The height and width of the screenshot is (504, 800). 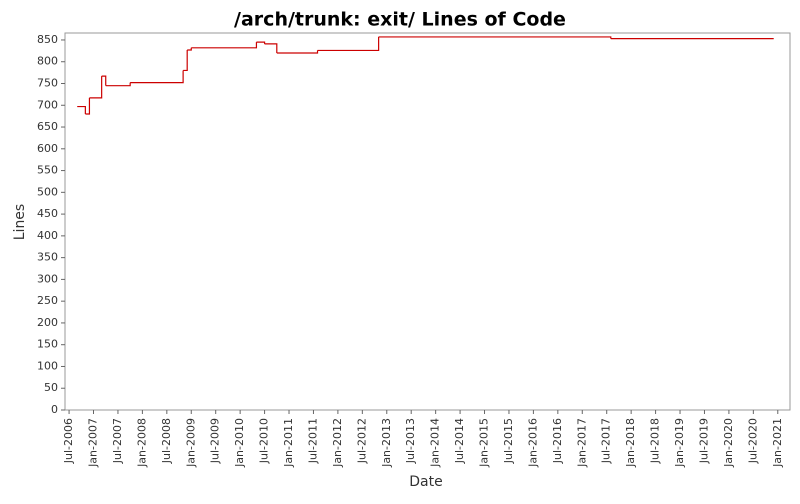 I want to click on chart-title: /arch/trunk: exit/ Lines of Code, so click(x=400, y=20).